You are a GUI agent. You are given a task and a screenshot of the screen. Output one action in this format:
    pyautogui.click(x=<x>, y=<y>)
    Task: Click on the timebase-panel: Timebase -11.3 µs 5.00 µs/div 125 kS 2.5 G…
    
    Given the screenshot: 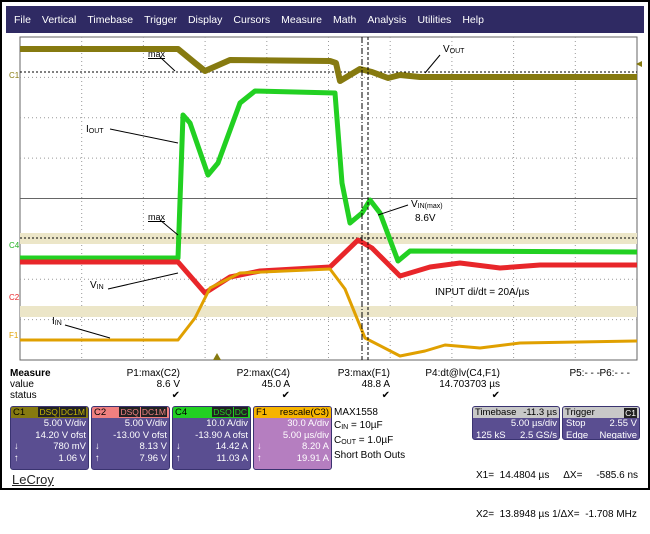 What is the action you would take?
    pyautogui.click(x=516, y=423)
    